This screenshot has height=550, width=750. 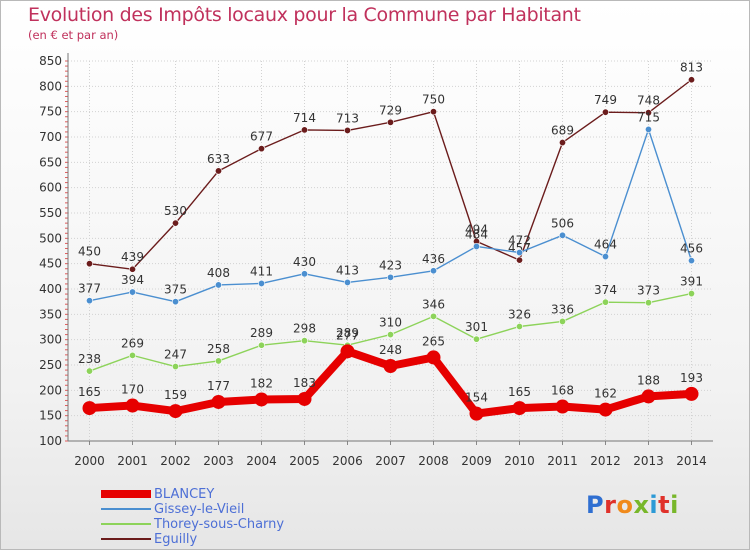 What do you see at coordinates (175, 211) in the screenshot?
I see `data-label: 530` at bounding box center [175, 211].